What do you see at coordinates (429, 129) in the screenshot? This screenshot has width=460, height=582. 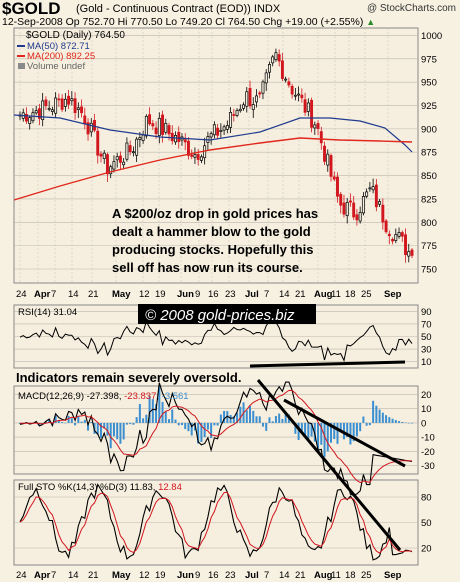 I see `price-tick-label: 900` at bounding box center [429, 129].